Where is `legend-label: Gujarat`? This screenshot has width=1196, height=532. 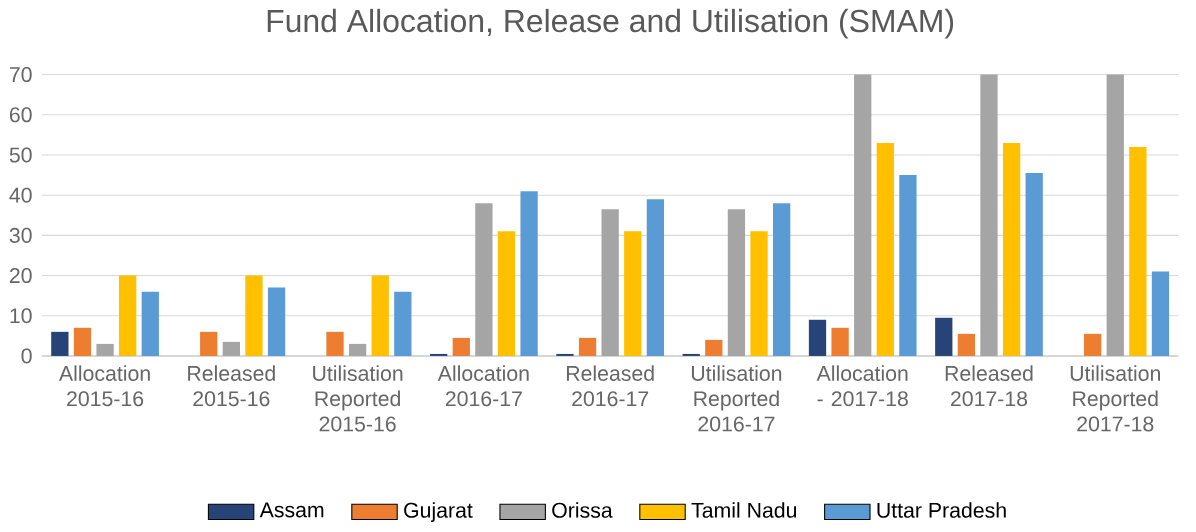 legend-label: Gujarat is located at coordinates (438, 512).